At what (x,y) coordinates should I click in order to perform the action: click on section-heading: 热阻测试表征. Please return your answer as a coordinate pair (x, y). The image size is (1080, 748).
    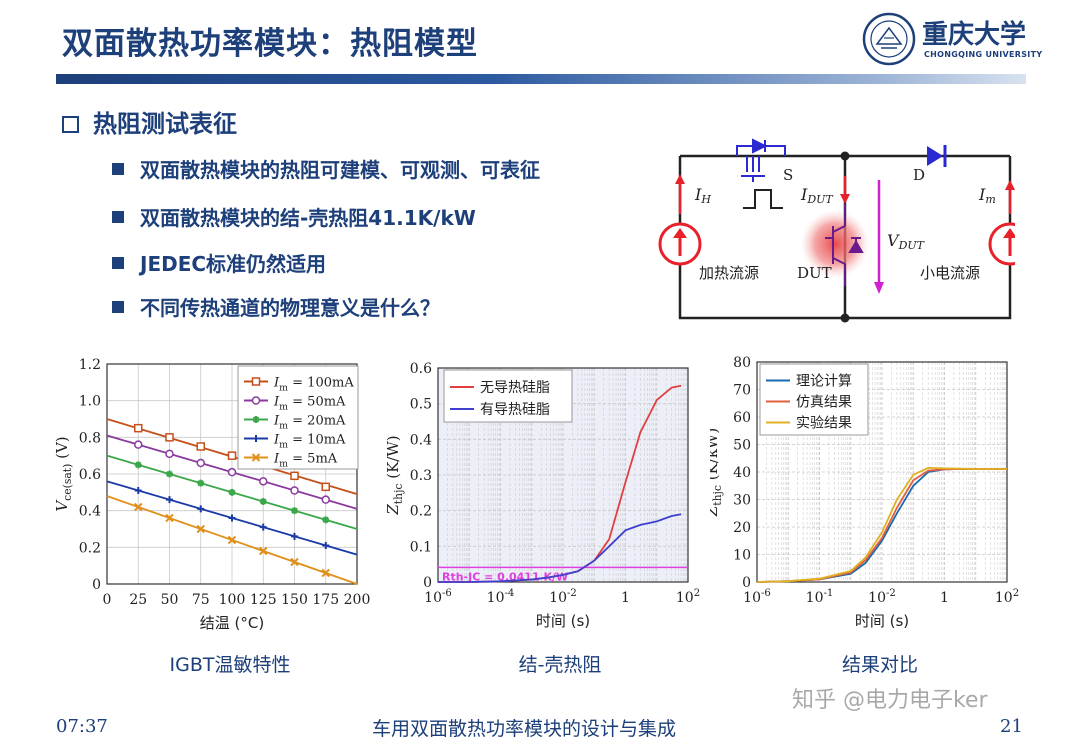
    Looking at the image, I should click on (149, 121).